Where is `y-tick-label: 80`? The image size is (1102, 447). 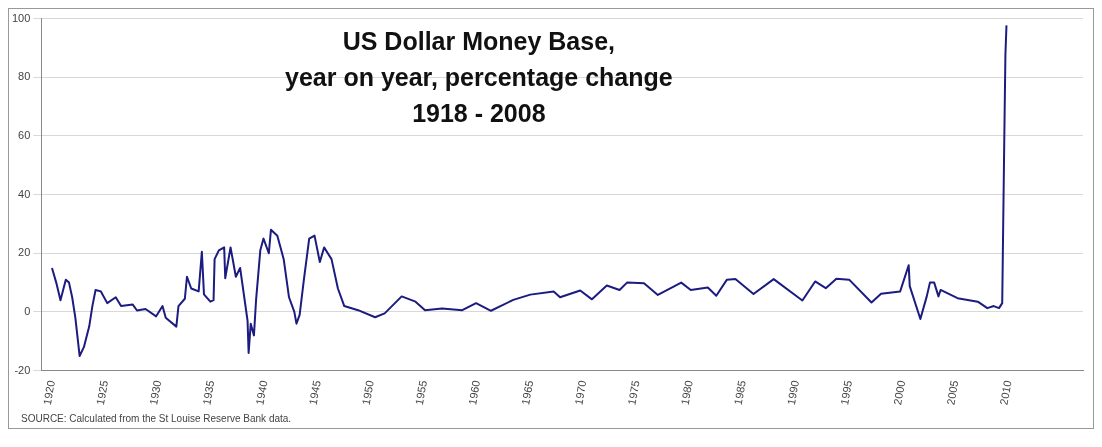
y-tick-label: 80 is located at coordinates (24, 76).